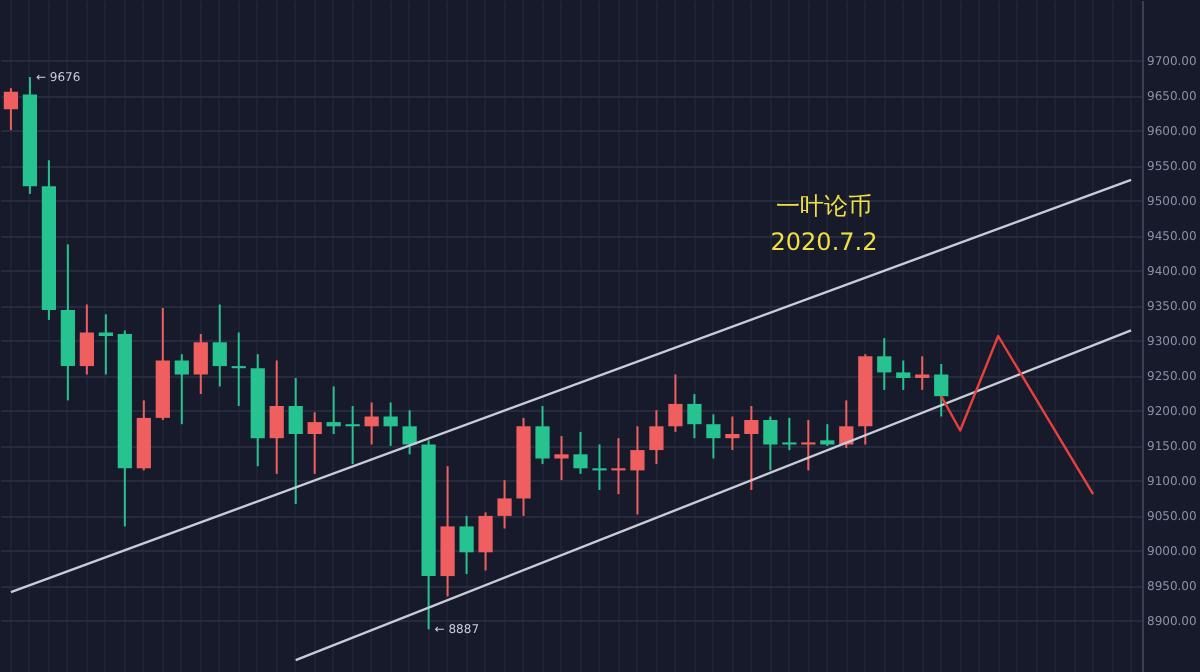  Describe the element at coordinates (824, 206) in the screenshot. I see `annotation: 一叶论币` at that location.